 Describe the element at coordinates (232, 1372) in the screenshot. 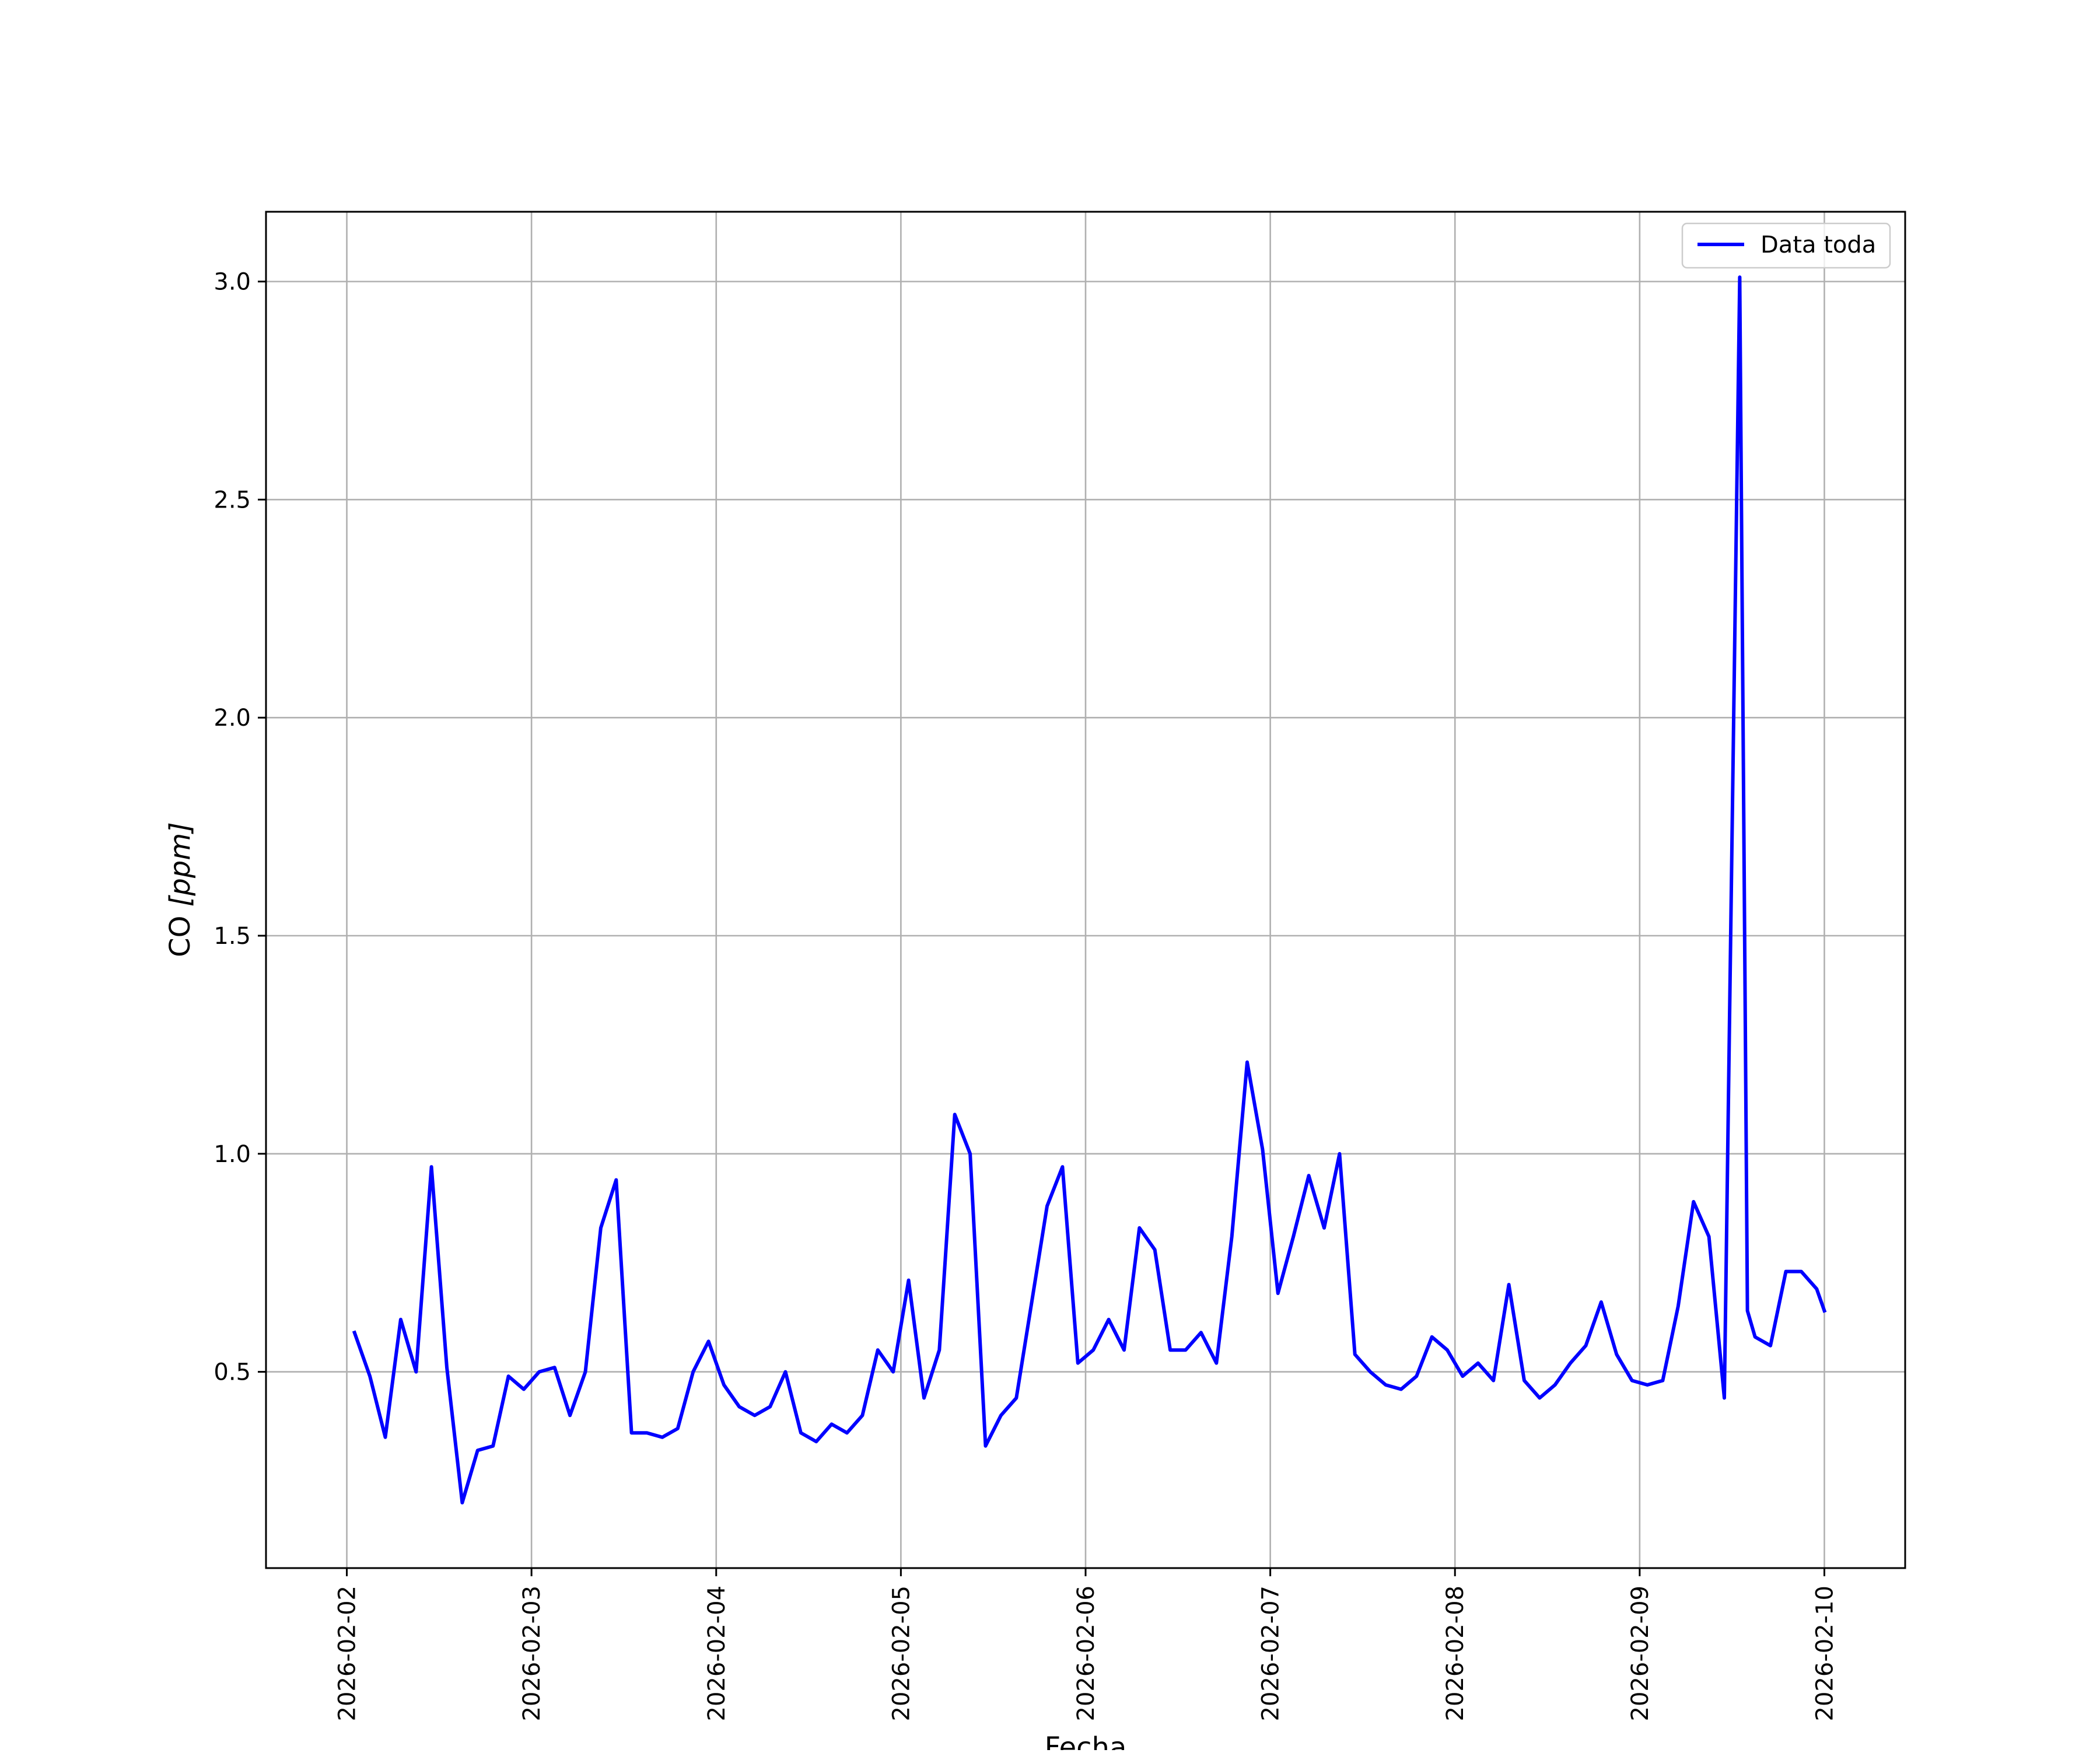

I see `y-tick-label: 0.5` at that location.